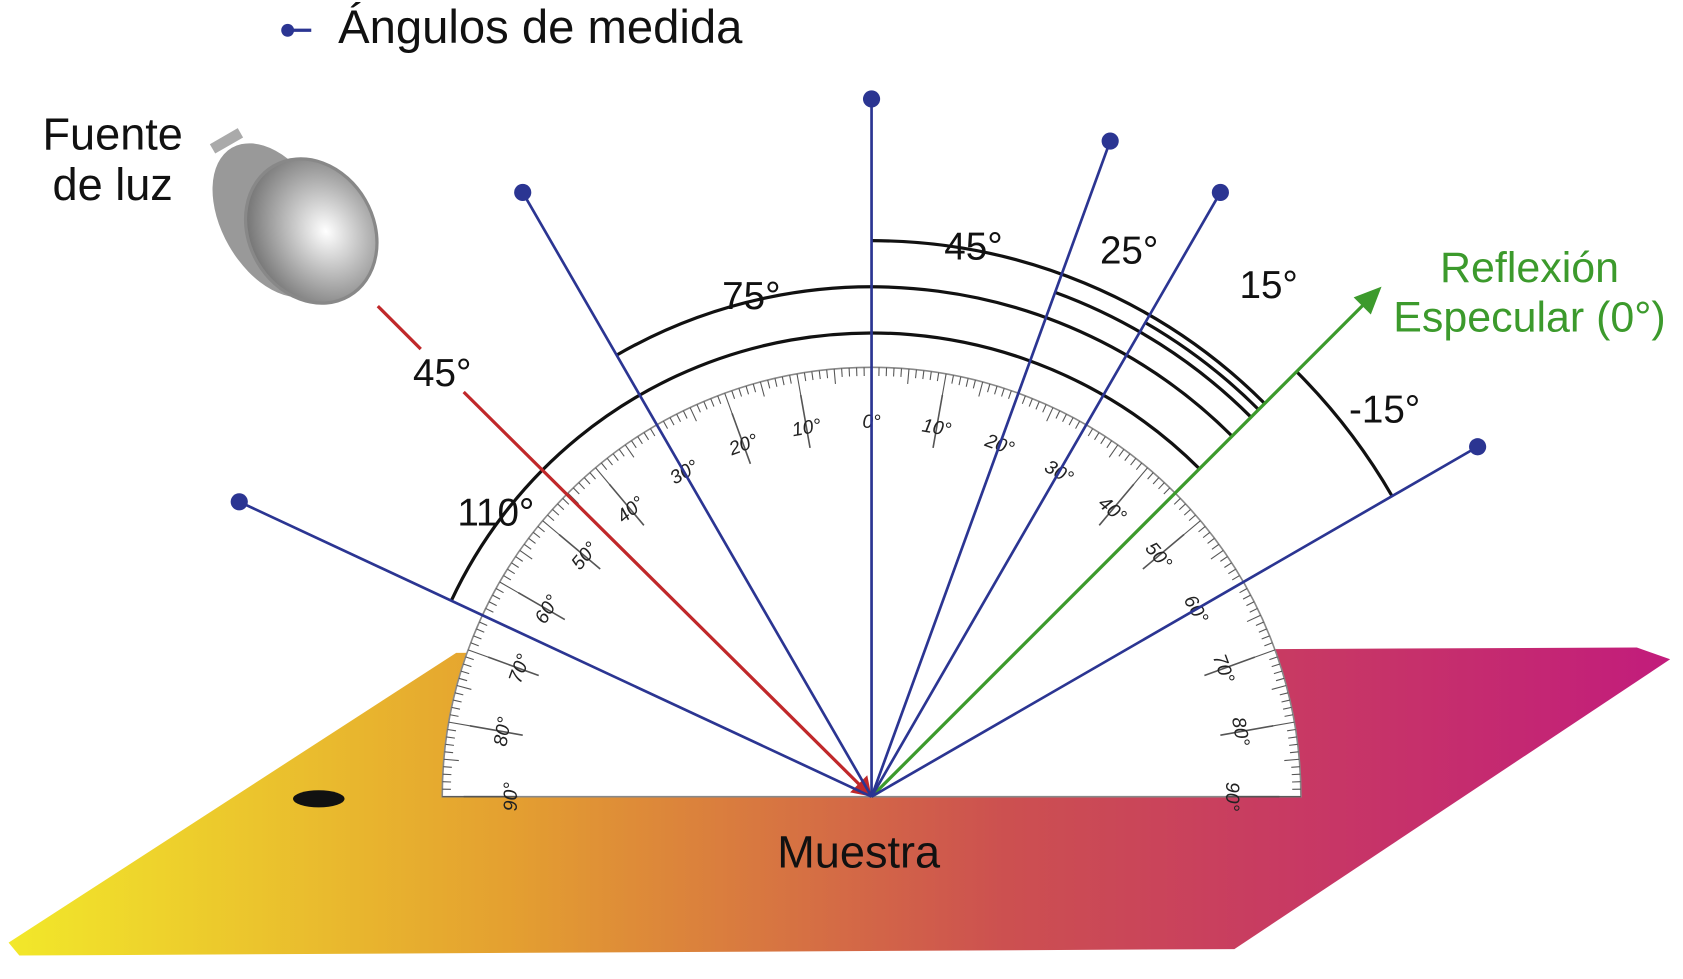 The height and width of the screenshot is (979, 1683). I want to click on incident-ray, so click(399, 327).